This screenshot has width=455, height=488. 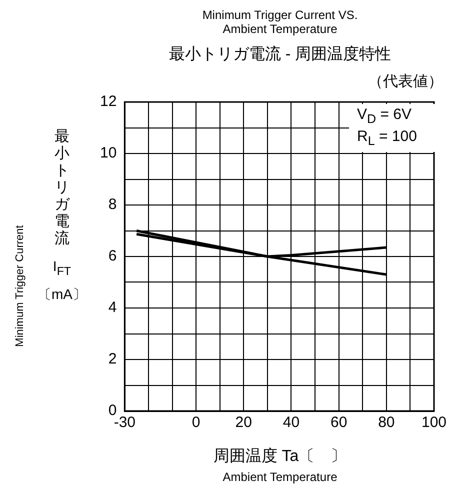 I want to click on x-tick-label: 80, so click(x=386, y=423).